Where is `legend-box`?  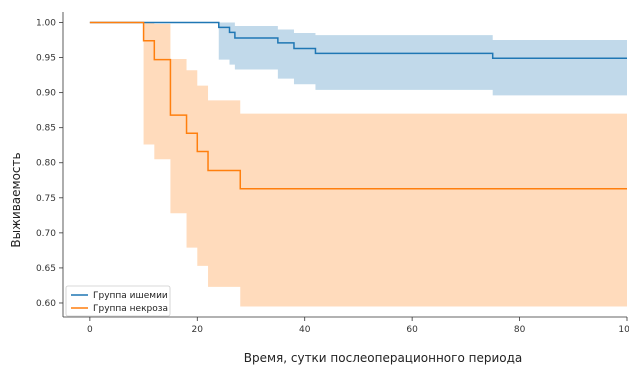 legend-box is located at coordinates (118, 301).